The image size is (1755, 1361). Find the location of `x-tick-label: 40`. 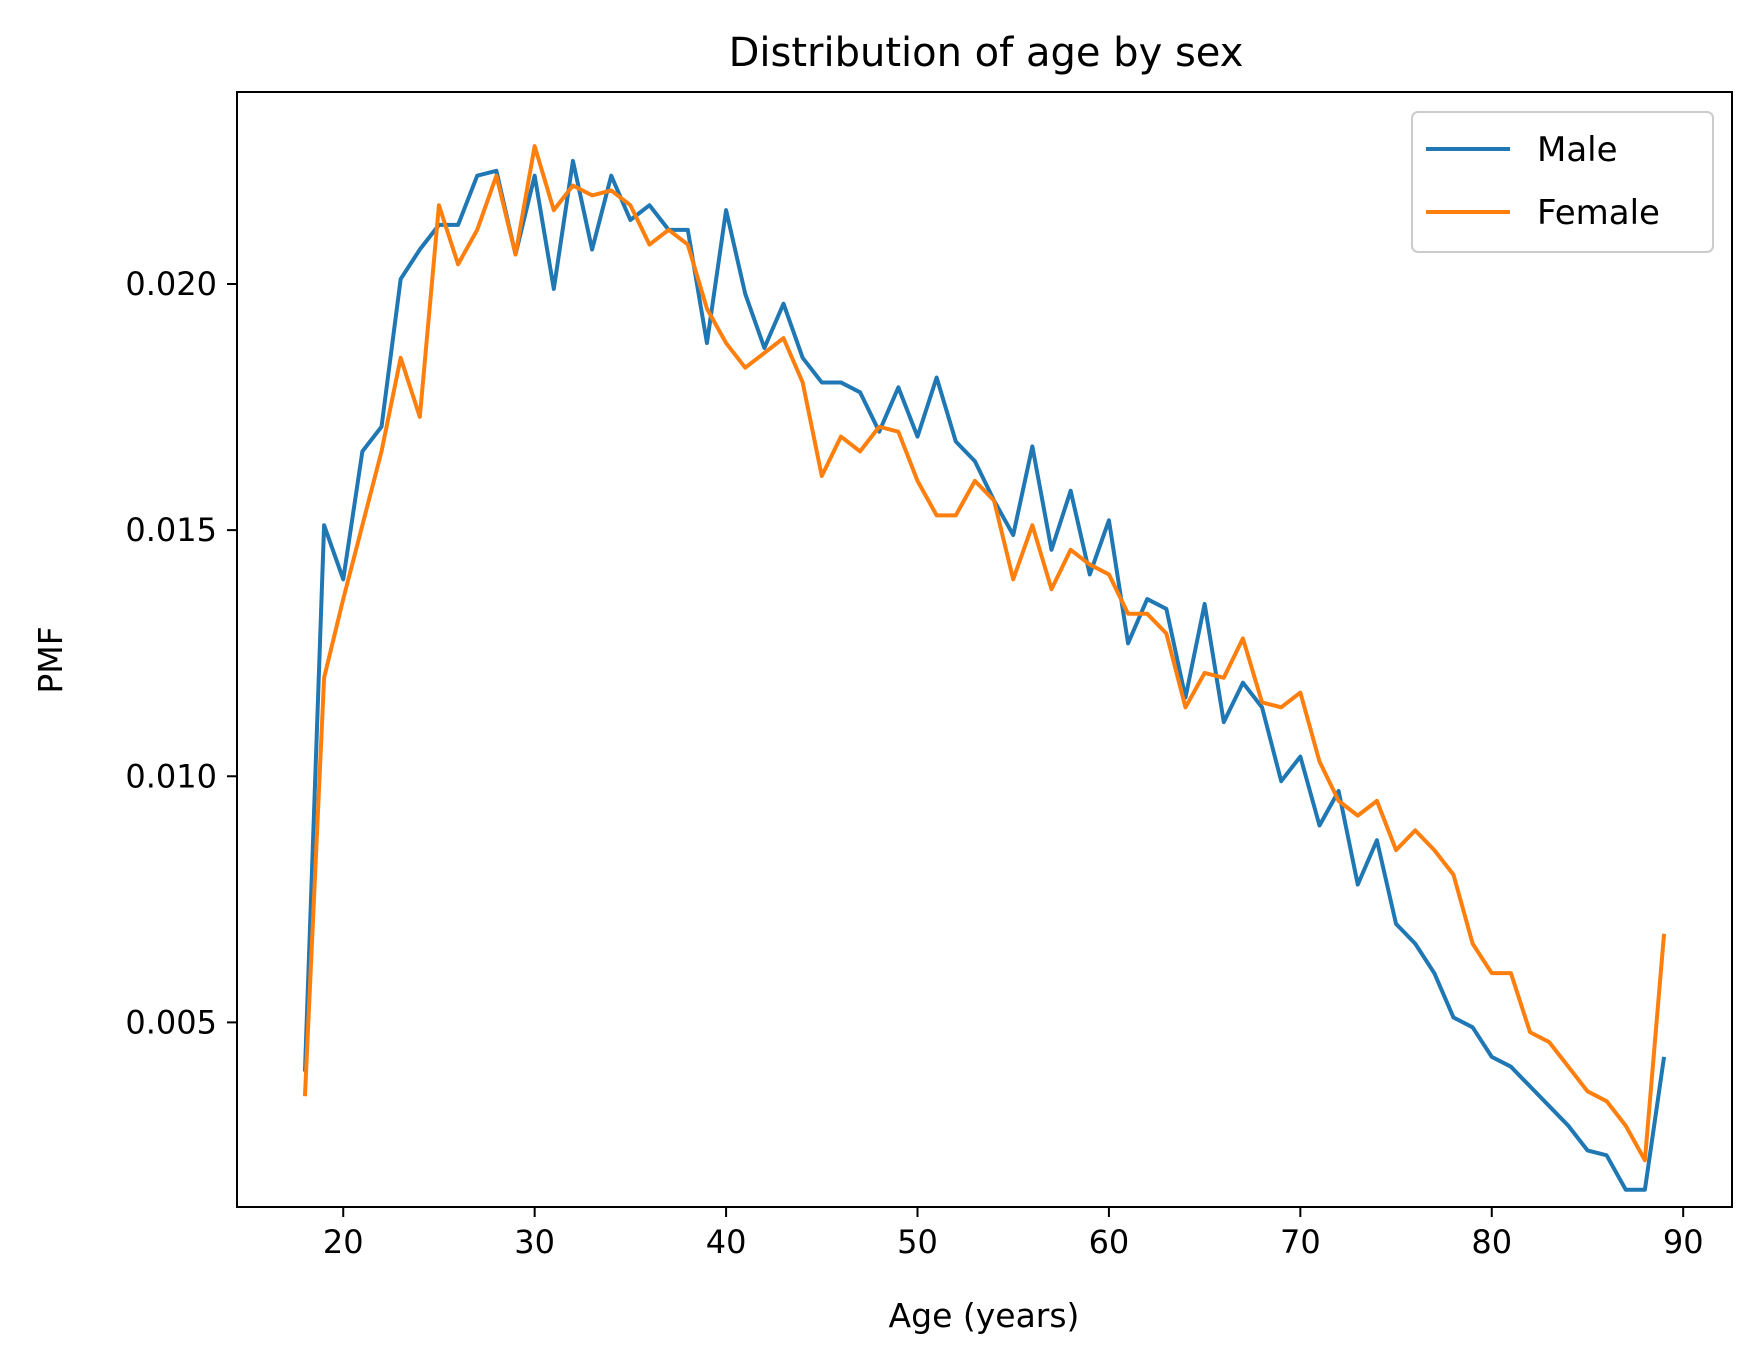

x-tick-label: 40 is located at coordinates (726, 1242).